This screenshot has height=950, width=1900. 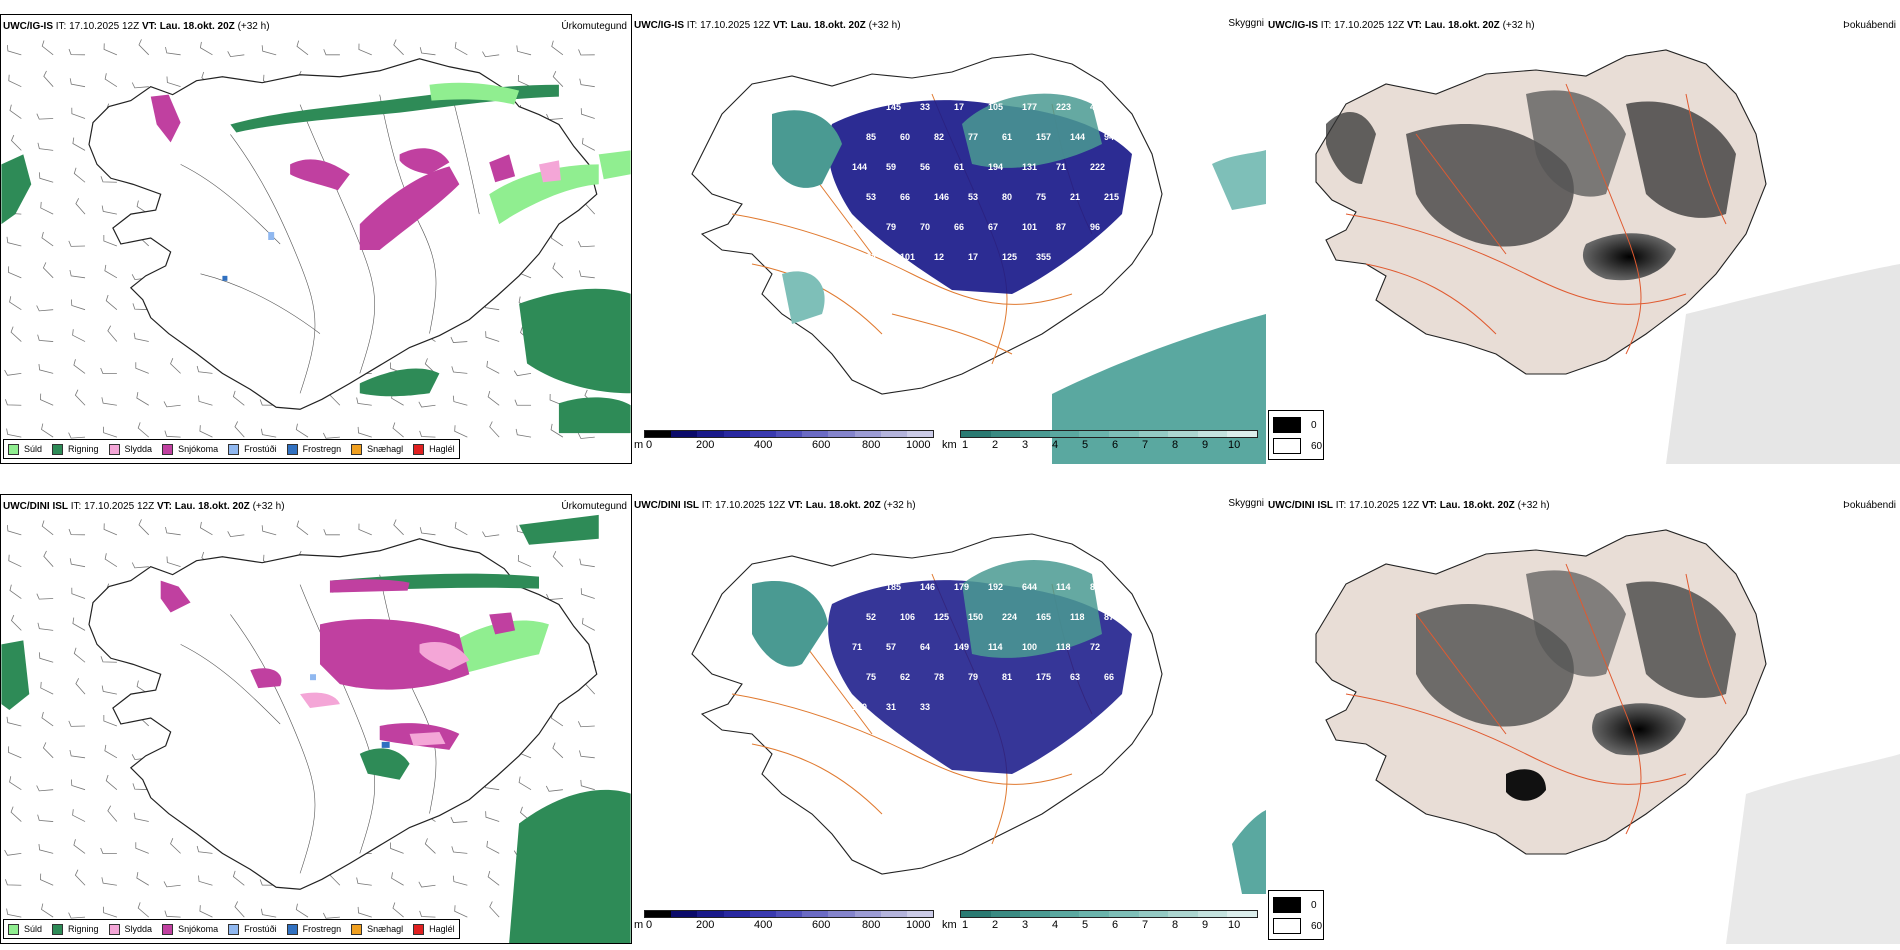 I want to click on cloud-base-label: 59, so click(x=891, y=167).